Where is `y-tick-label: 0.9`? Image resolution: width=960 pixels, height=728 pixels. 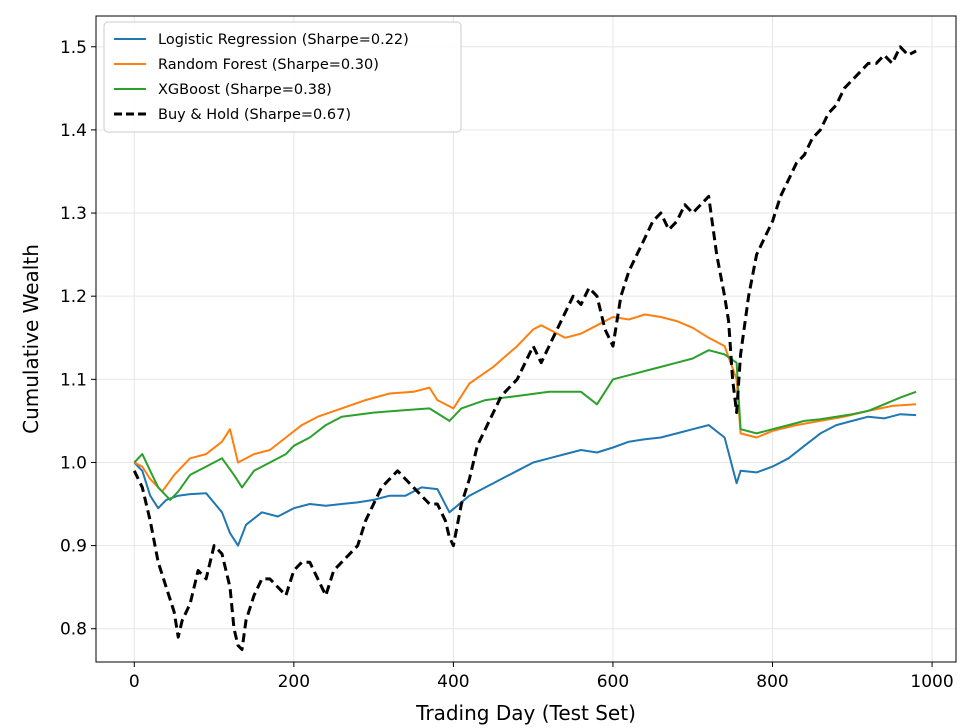
y-tick-label: 0.9 is located at coordinates (73, 547).